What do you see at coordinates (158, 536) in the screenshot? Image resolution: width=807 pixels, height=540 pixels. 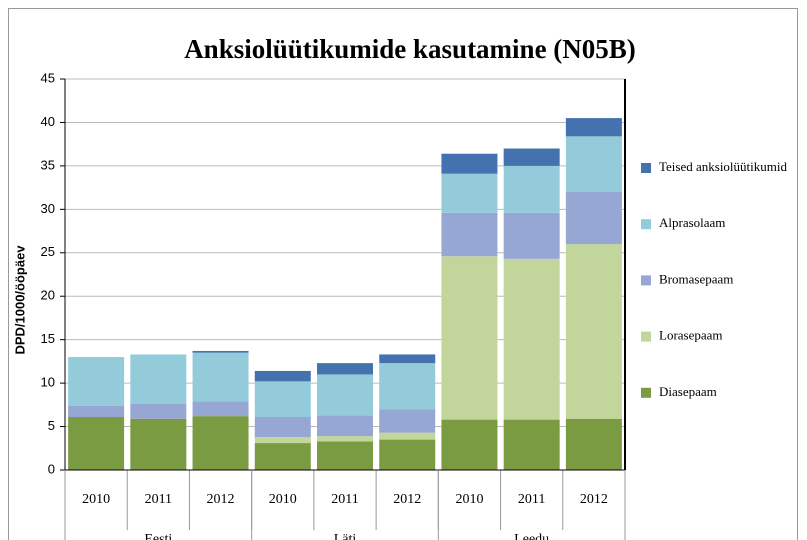 I see `group-label: Eesti` at bounding box center [158, 536].